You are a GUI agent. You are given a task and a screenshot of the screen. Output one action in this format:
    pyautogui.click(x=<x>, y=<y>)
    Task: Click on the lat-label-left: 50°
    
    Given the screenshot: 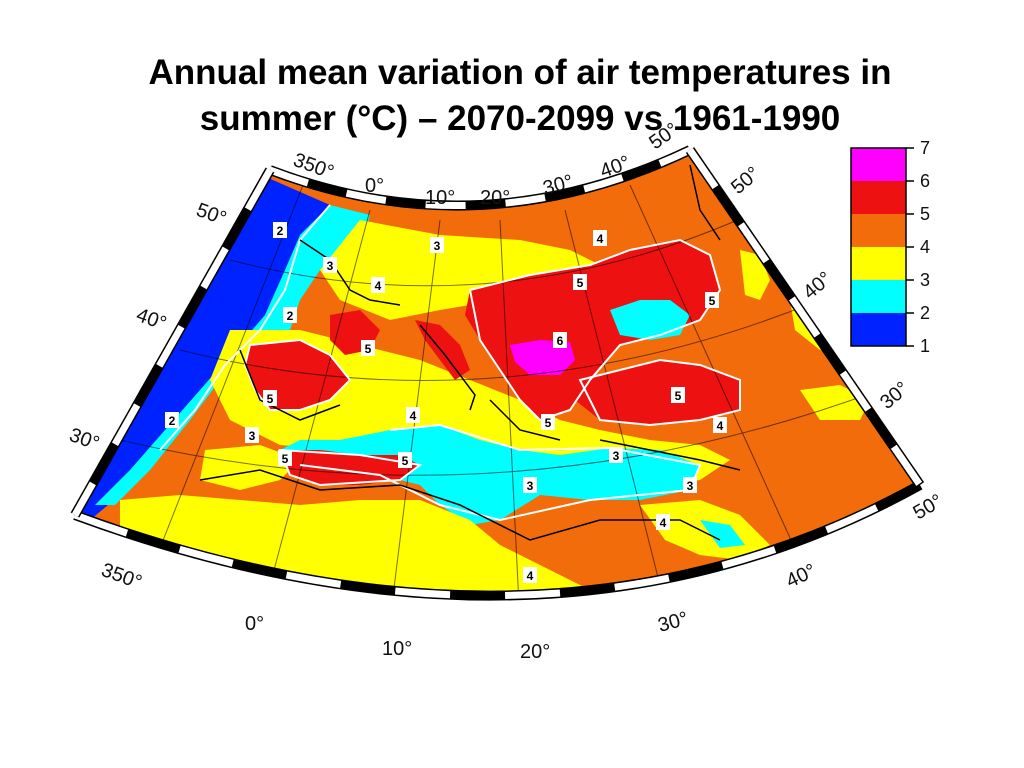 What is the action you would take?
    pyautogui.click(x=211, y=214)
    